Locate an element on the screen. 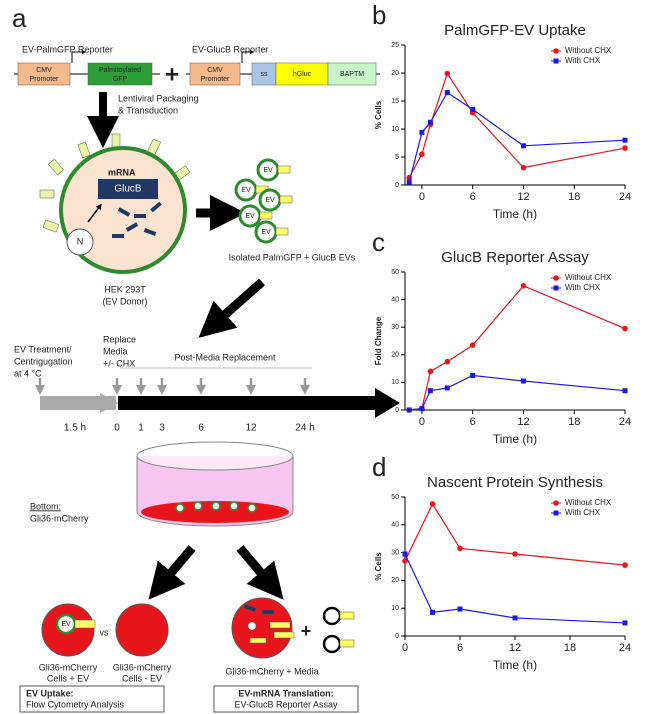 The width and height of the screenshot is (664, 714). assay-text: Flow Cytometry Analysis is located at coordinates (75, 704).